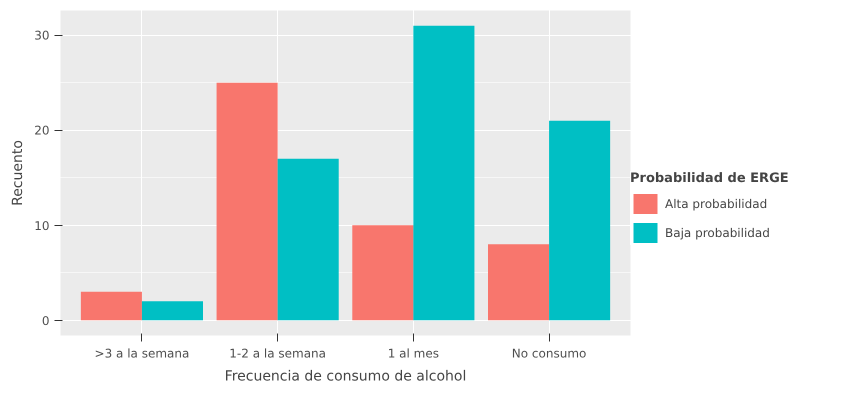  What do you see at coordinates (549, 353) in the screenshot?
I see `x-tick-label: No consumo` at bounding box center [549, 353].